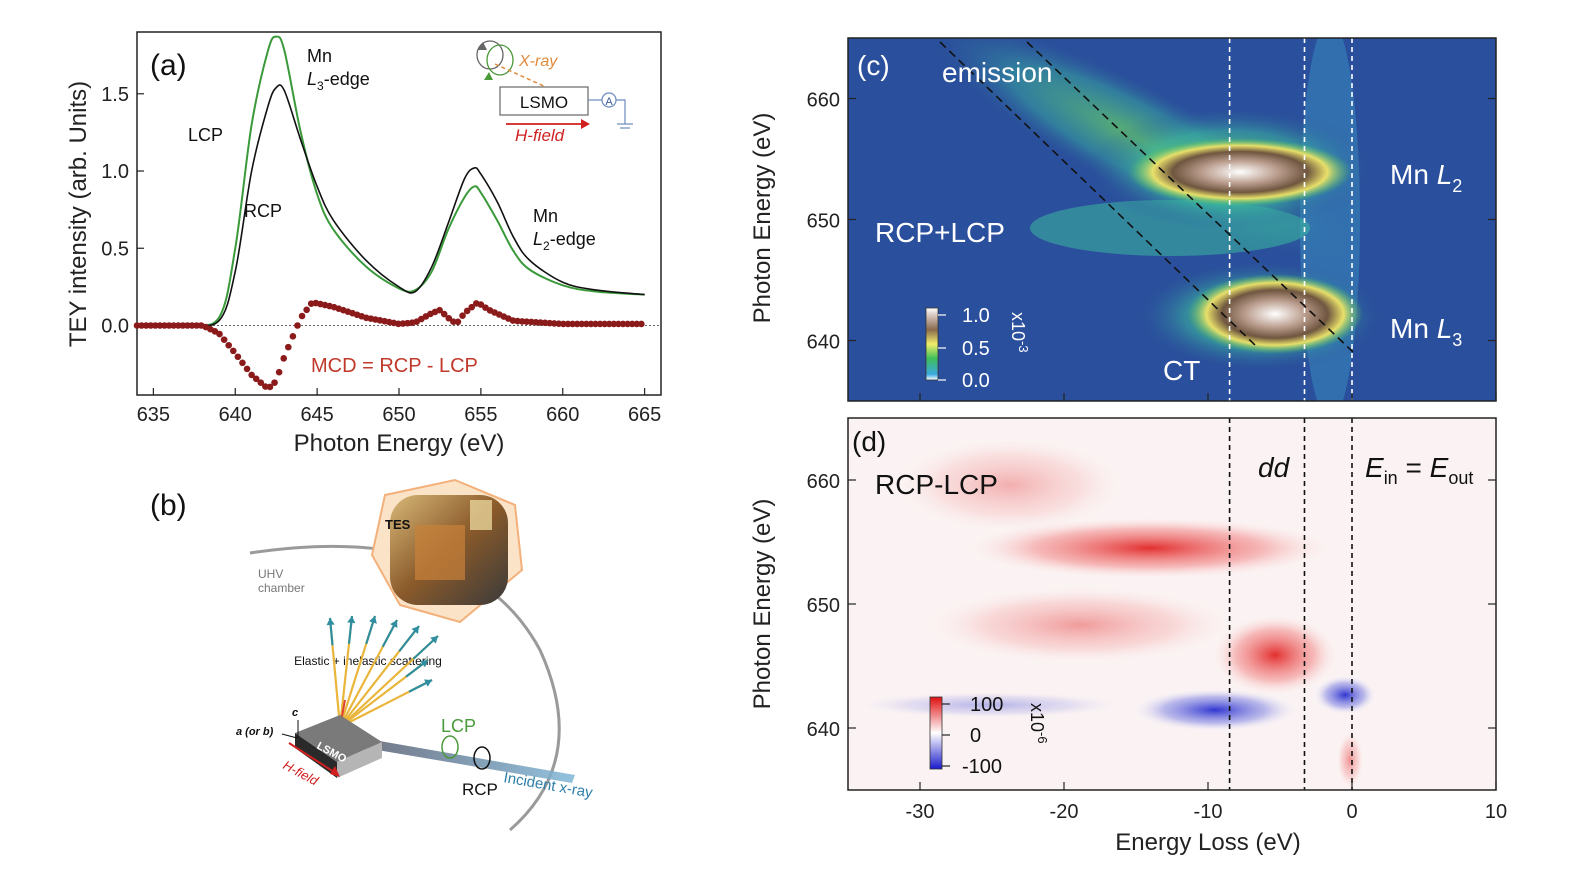 This screenshot has width=1577, height=887. I want to click on inset-sample-box, so click(544, 101).